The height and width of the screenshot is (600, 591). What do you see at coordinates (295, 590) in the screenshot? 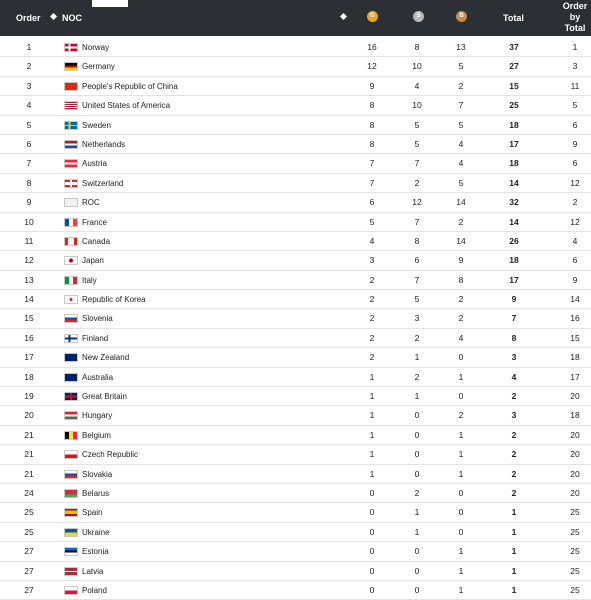
I see `table-row: 27 Poland 0 0 1 1 25` at bounding box center [295, 590].